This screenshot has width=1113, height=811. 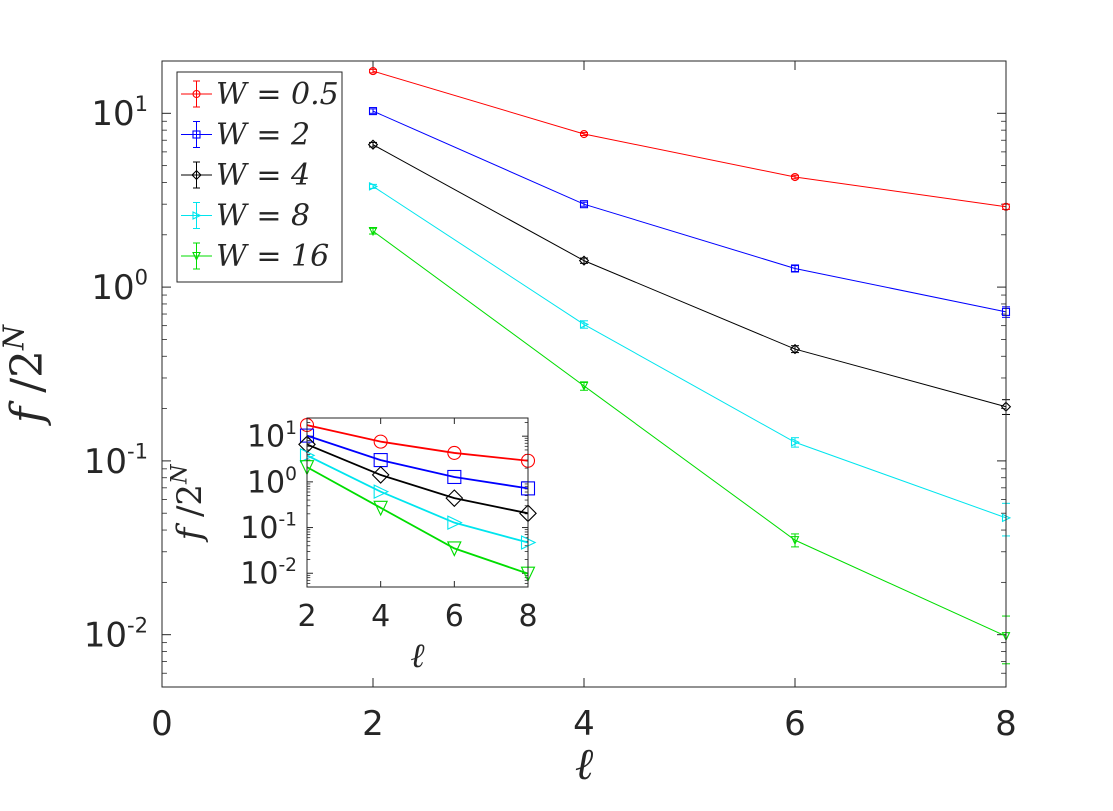 What do you see at coordinates (116, 633) in the screenshot?
I see `main-plot-ytick-label: 10⁻²` at bounding box center [116, 633].